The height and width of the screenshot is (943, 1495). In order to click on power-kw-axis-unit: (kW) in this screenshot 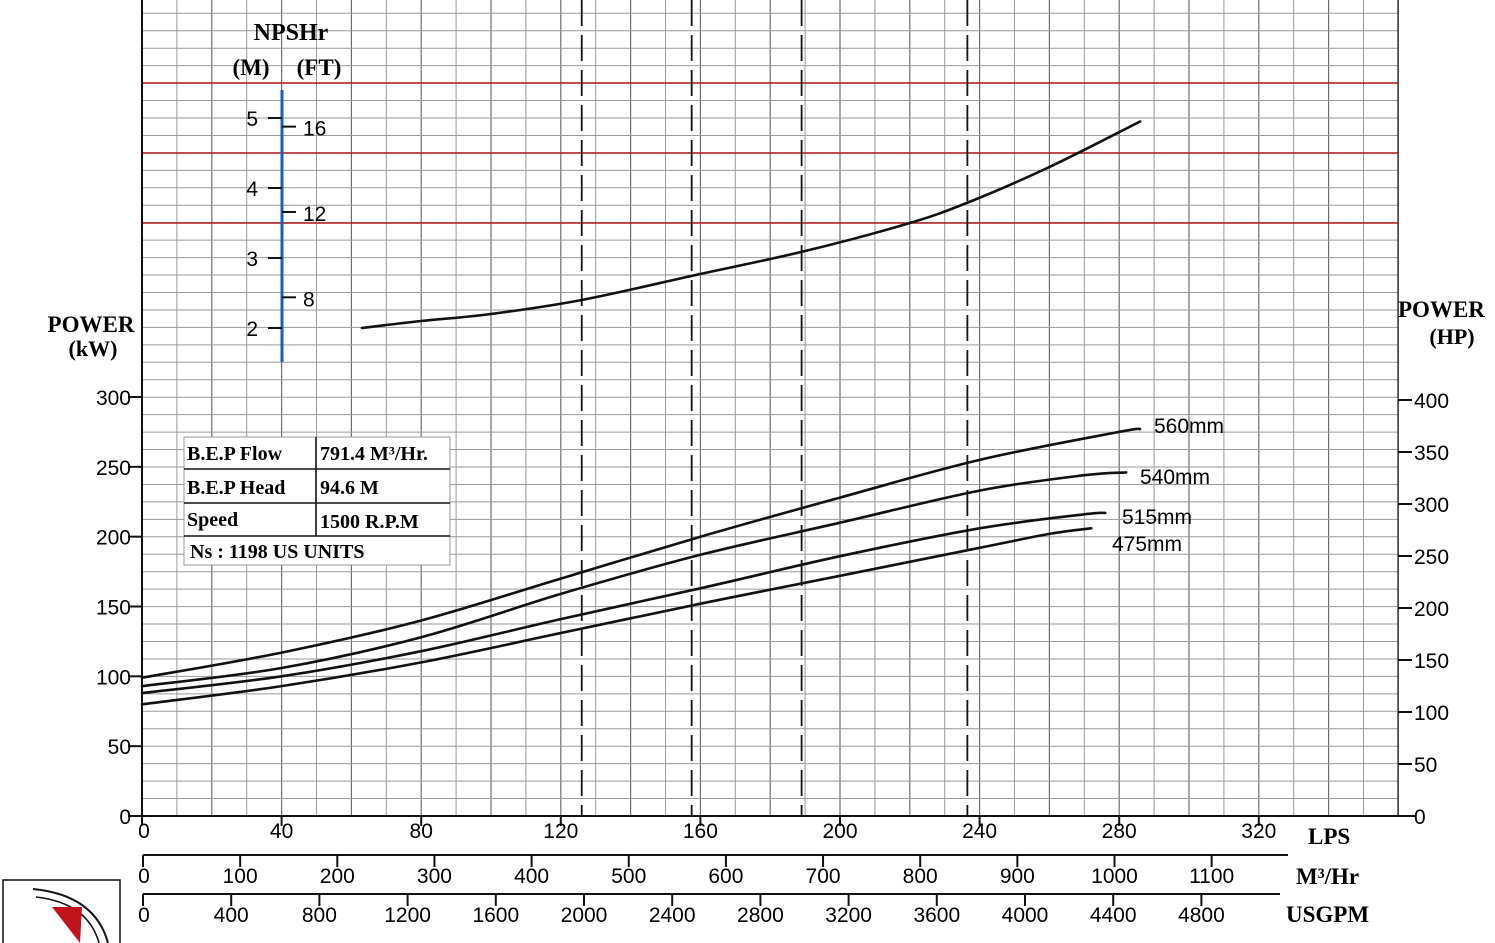, I will do `click(93, 348)`.